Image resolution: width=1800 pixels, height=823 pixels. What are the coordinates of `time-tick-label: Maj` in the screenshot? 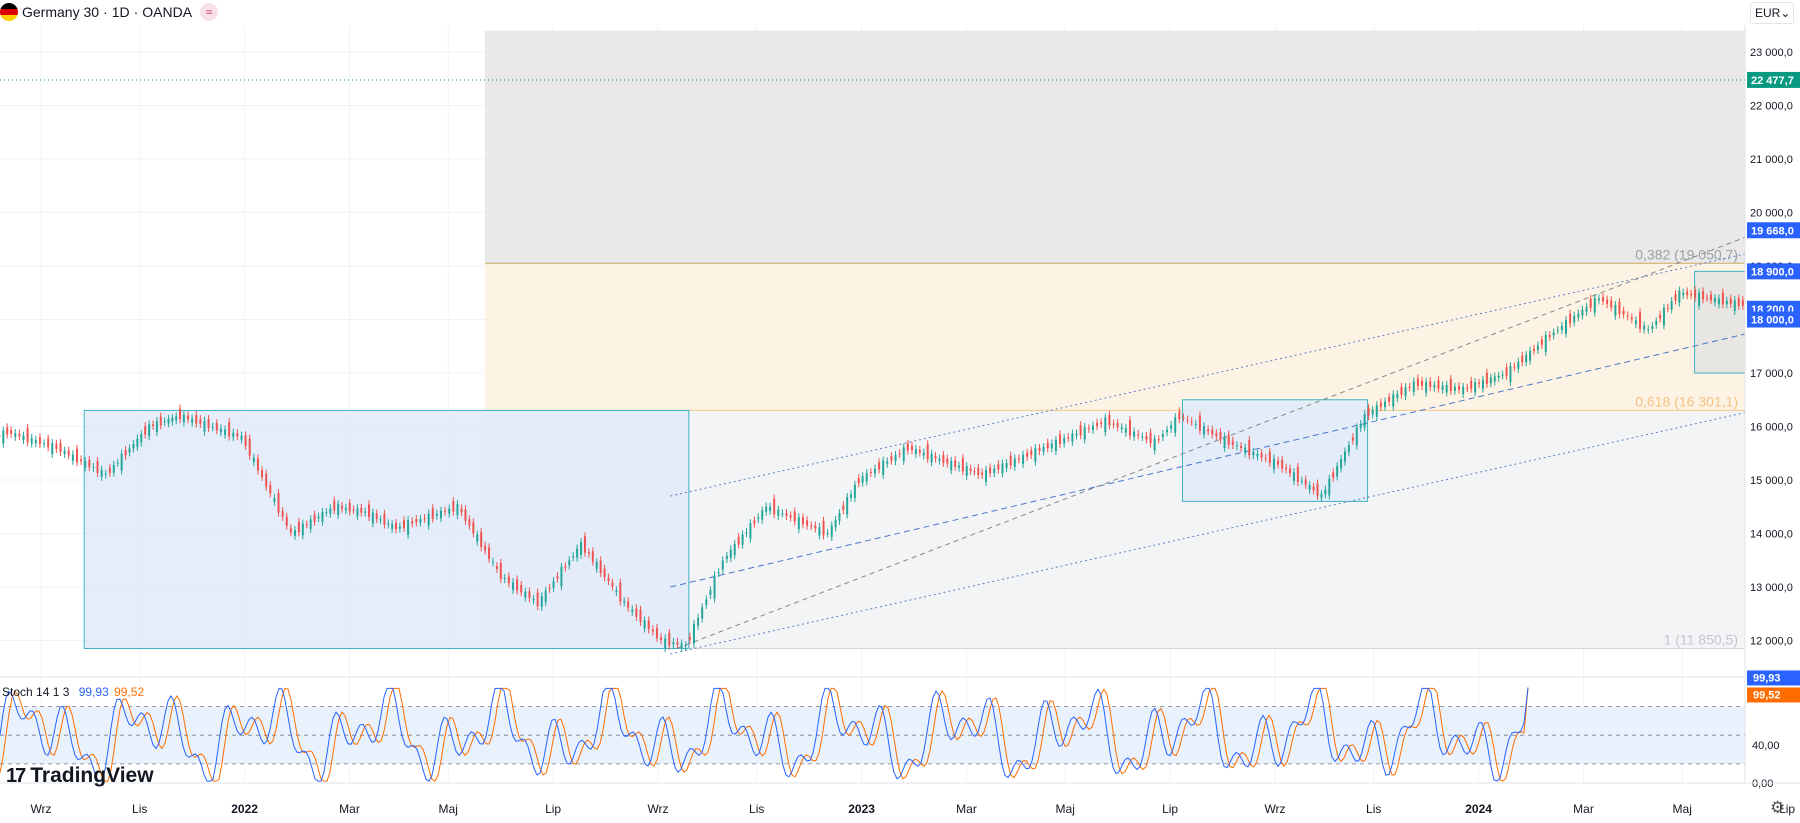 It's located at (1065, 809).